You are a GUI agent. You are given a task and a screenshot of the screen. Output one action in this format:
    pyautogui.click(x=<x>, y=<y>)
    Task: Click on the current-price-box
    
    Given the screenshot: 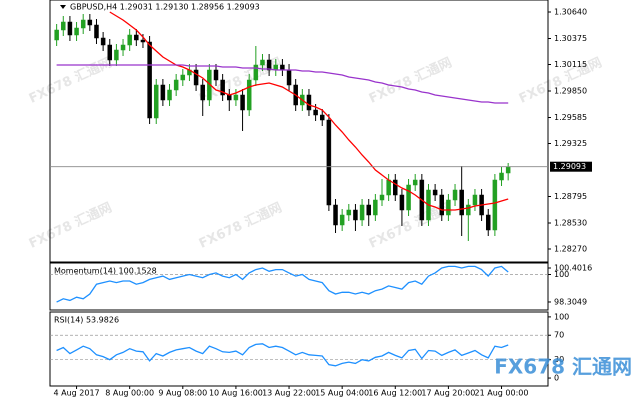 What is the action you would take?
    pyautogui.click(x=571, y=166)
    